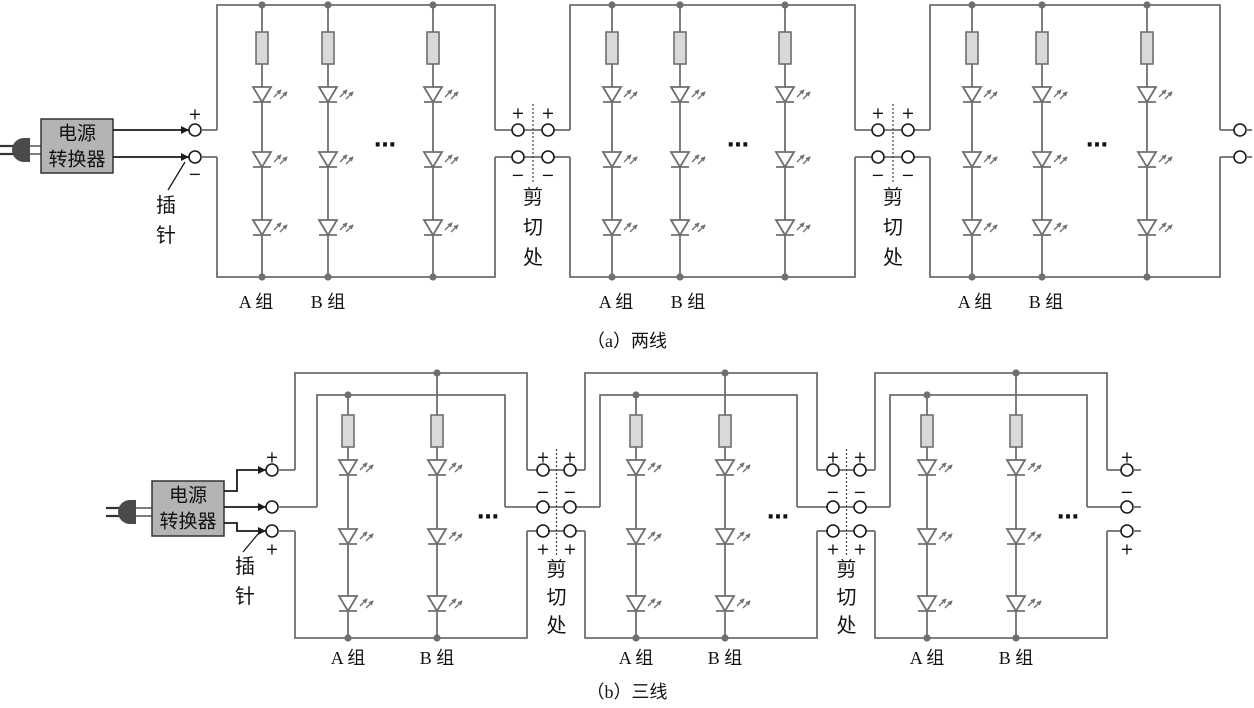  Describe the element at coordinates (245, 528) in the screenshot. I see `converter-output-positive-b` at that location.